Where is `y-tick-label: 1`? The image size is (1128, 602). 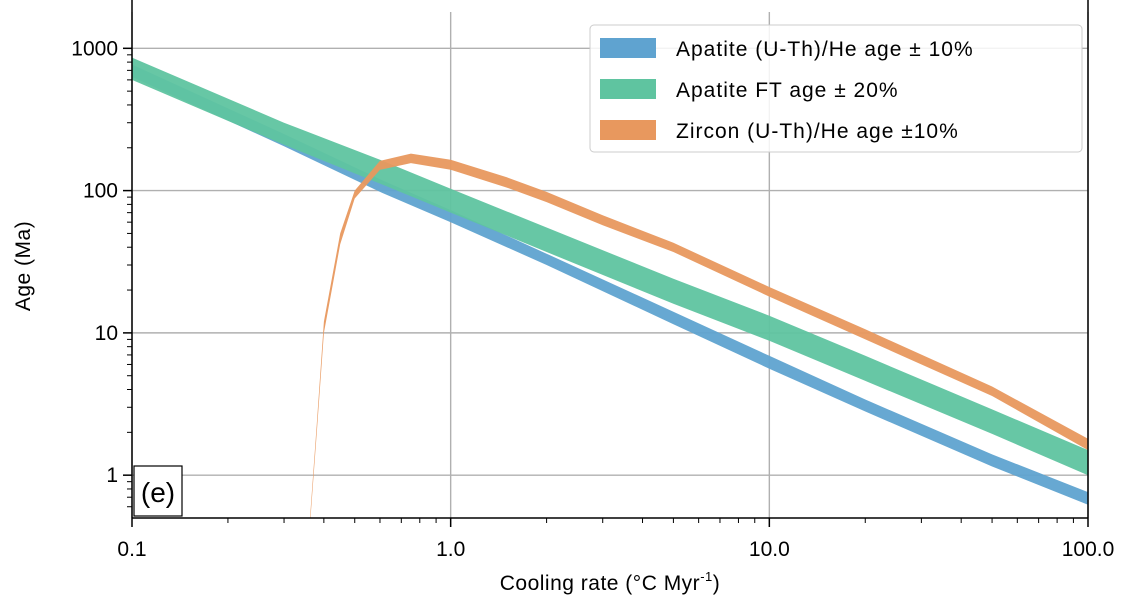 y-tick-label: 1 is located at coordinates (112, 475).